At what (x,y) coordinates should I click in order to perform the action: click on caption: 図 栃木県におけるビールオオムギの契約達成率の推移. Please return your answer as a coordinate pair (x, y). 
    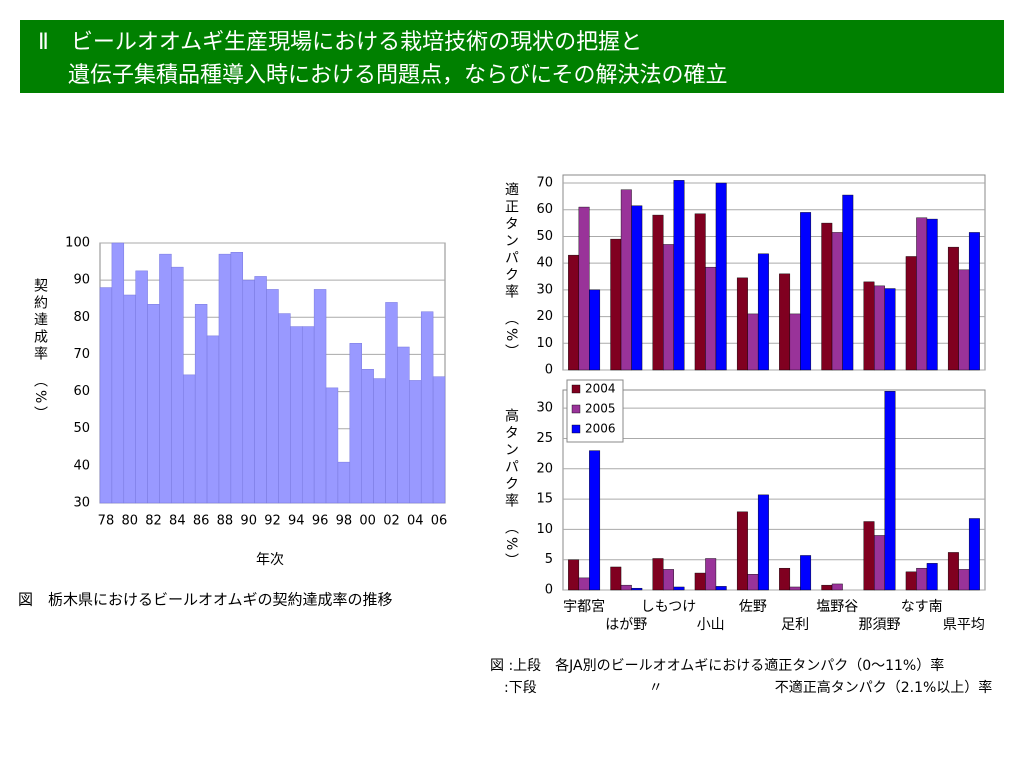
    Looking at the image, I should click on (205, 600).